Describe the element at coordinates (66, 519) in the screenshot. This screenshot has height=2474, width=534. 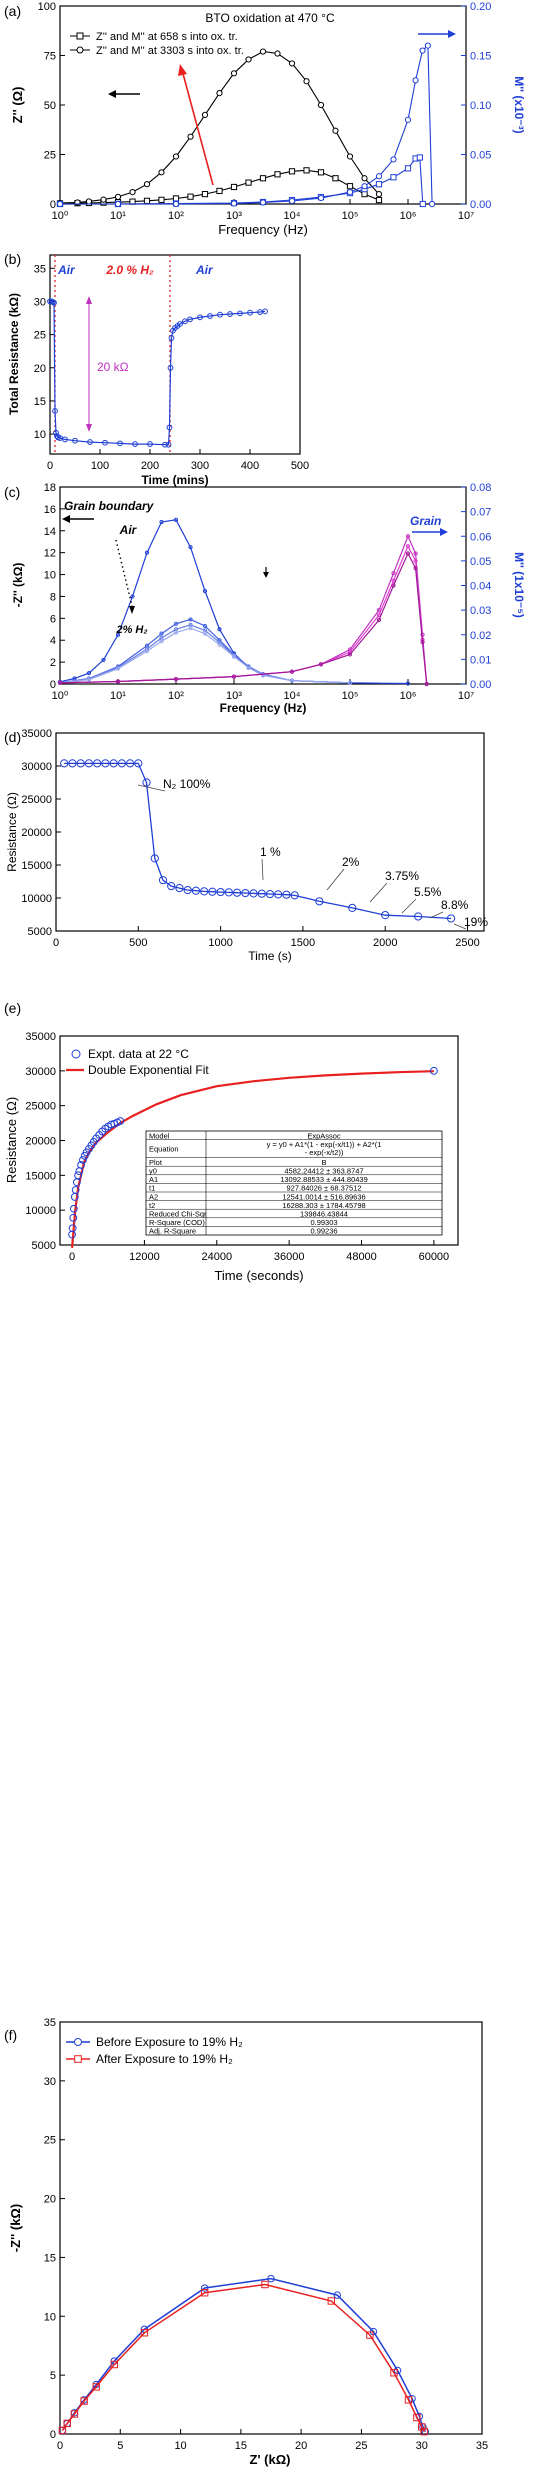
I see `arrowhead-left` at that location.